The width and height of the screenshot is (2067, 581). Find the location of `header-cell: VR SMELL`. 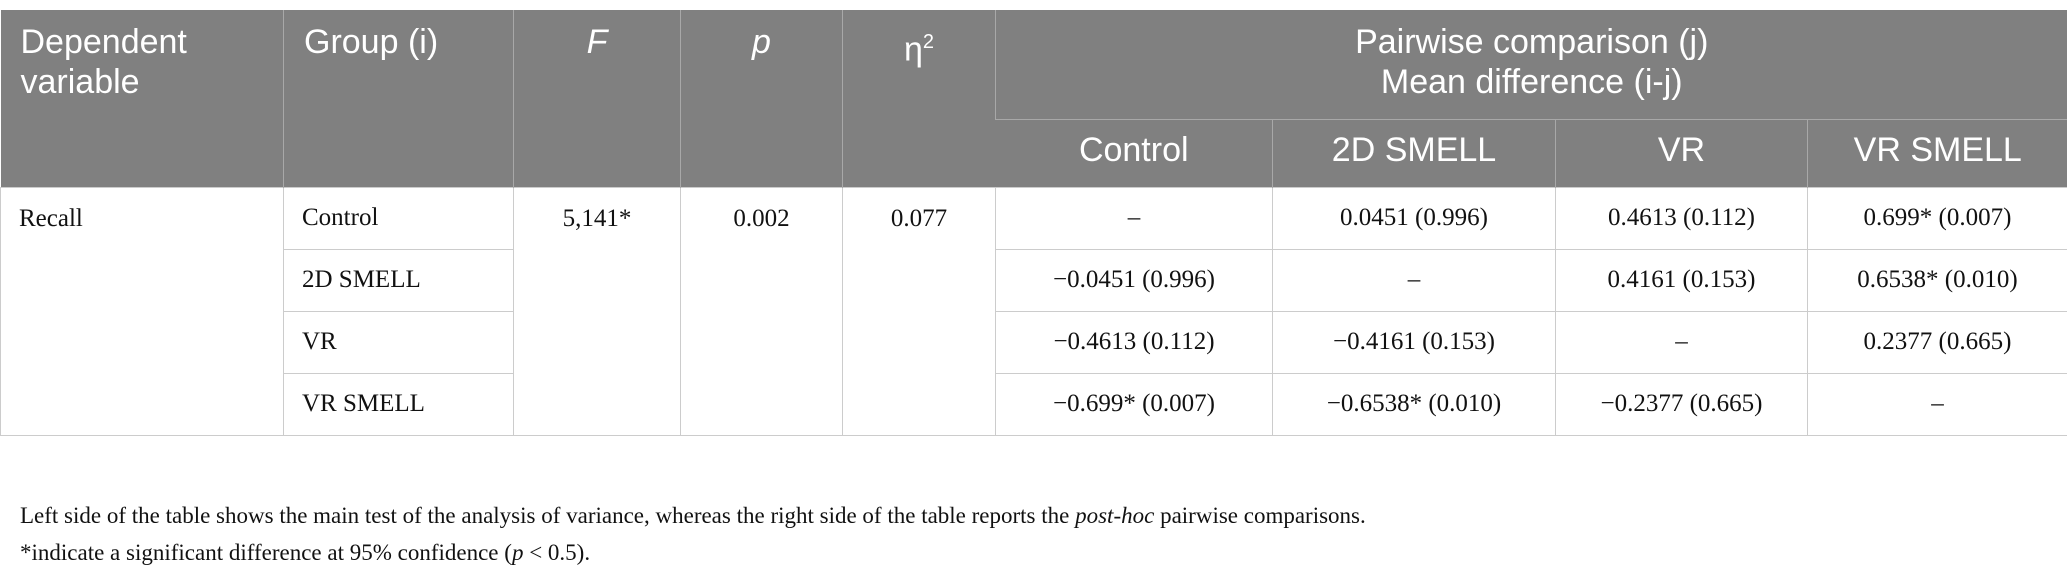

header-cell: VR SMELL is located at coordinates (1936, 152).